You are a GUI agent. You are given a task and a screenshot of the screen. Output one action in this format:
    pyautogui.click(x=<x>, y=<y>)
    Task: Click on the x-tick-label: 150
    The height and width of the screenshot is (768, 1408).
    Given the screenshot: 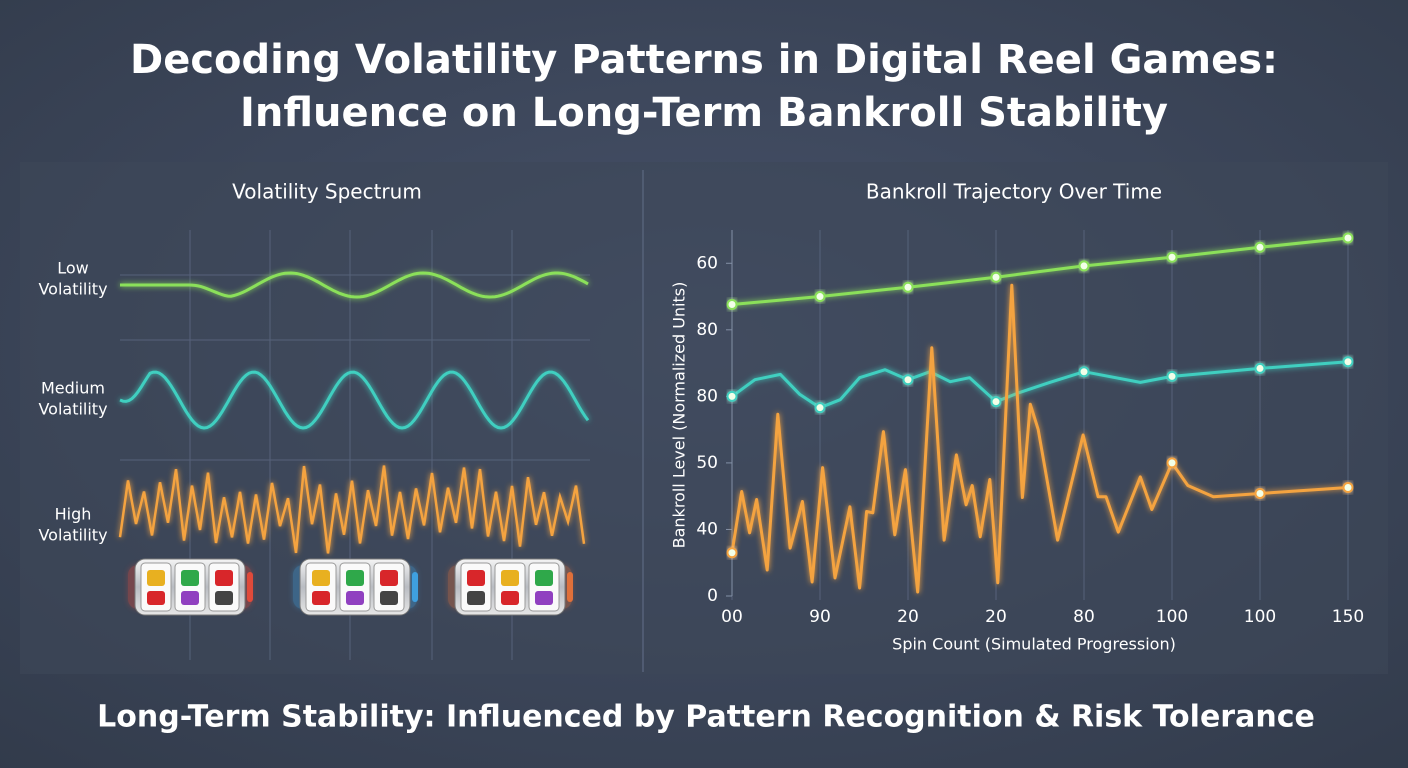 What is the action you would take?
    pyautogui.click(x=1348, y=617)
    